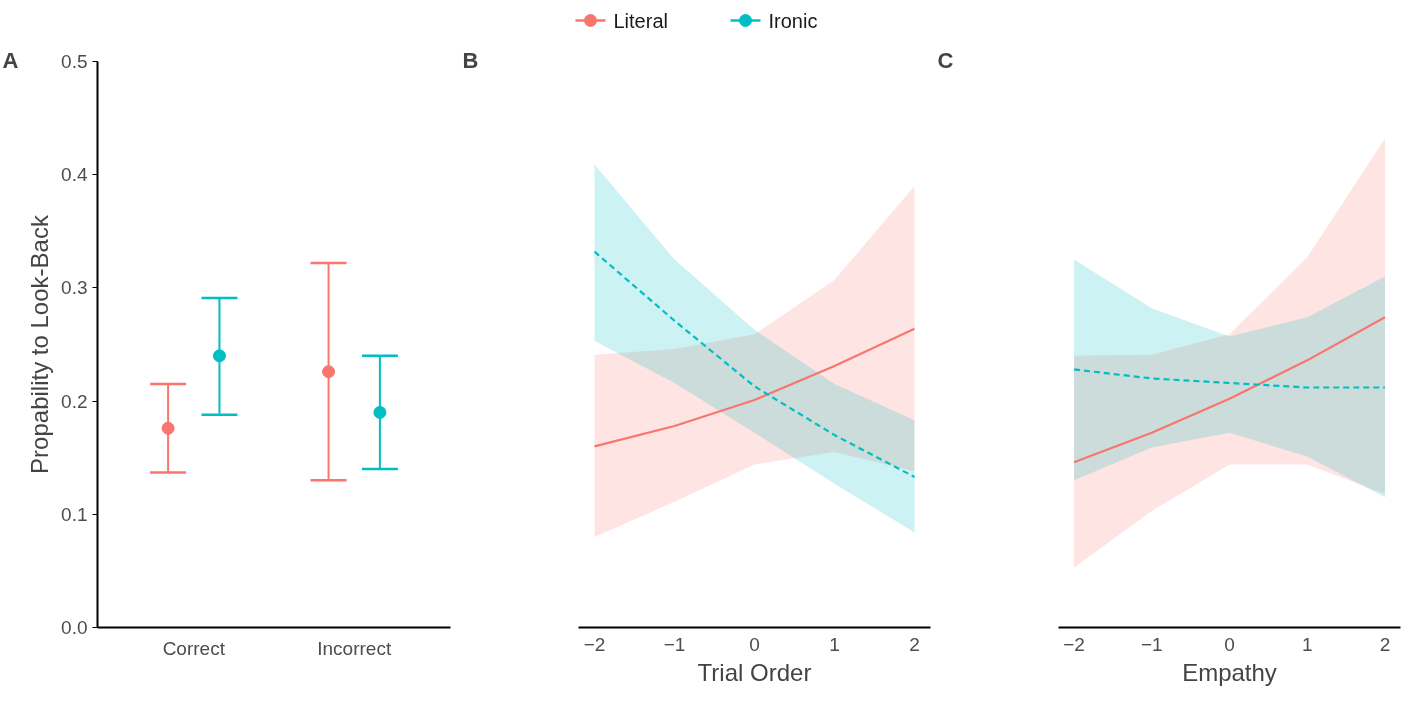 The height and width of the screenshot is (706, 1410). I want to click on legend-label: Literal, so click(640, 20).